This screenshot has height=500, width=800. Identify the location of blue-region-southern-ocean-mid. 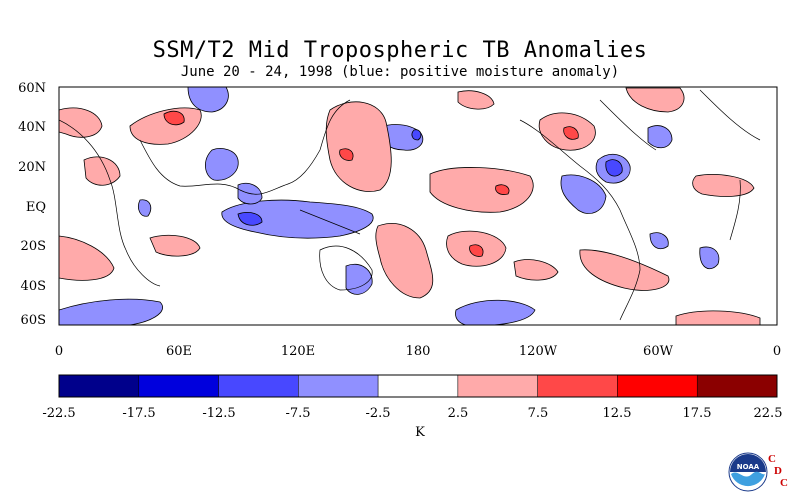
(495, 312).